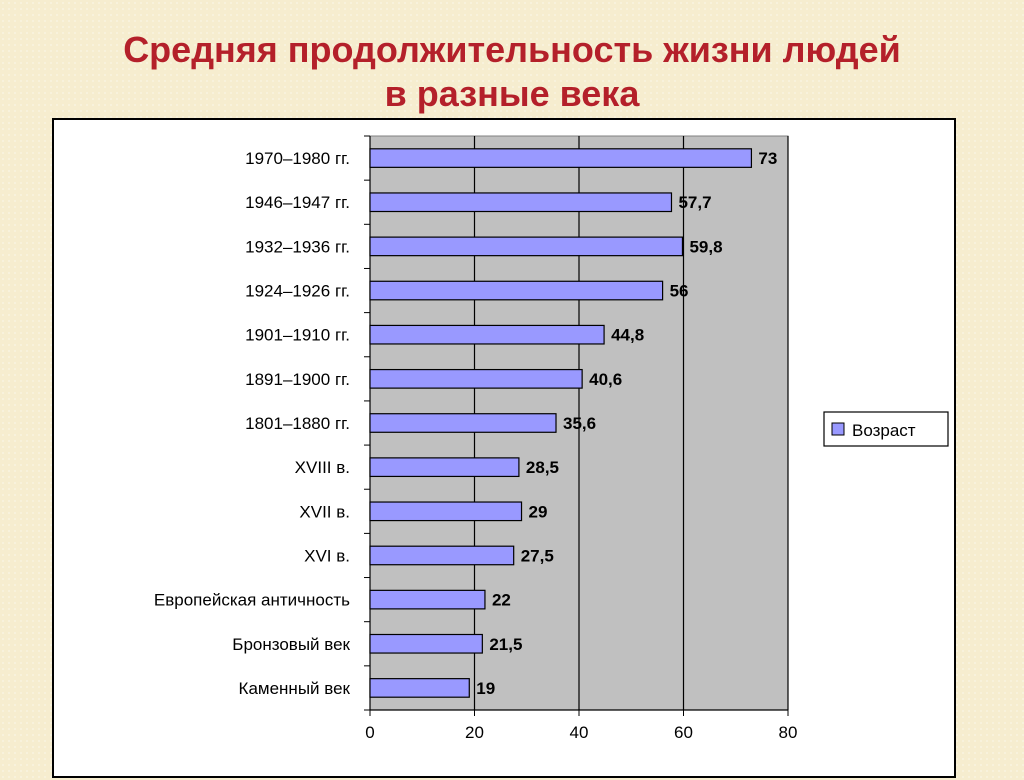  Describe the element at coordinates (767, 158) in the screenshot. I see `data-label: 73` at that location.